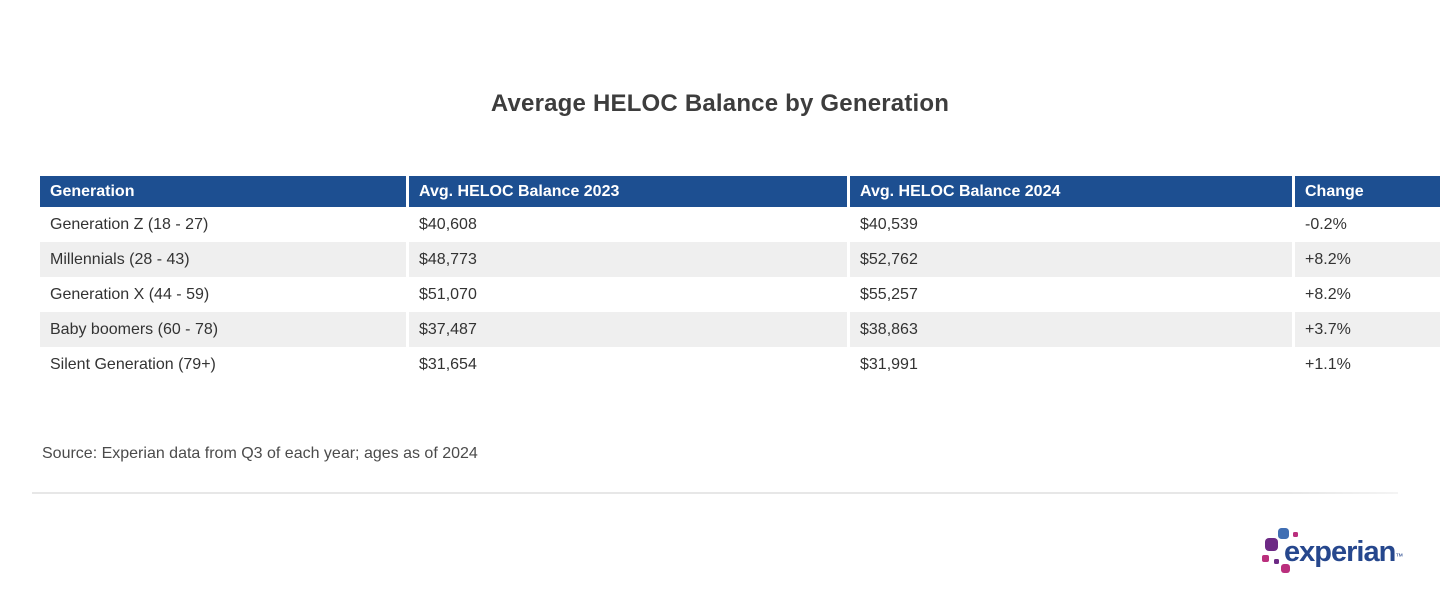  I want to click on table-cell: +1.1%, so click(1328, 364).